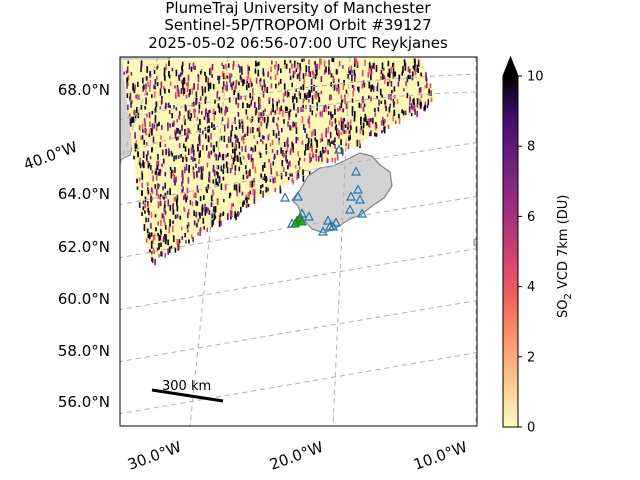 This screenshot has height=480, width=640. What do you see at coordinates (84, 351) in the screenshot?
I see `lat-label-58: 58.0°N` at bounding box center [84, 351].